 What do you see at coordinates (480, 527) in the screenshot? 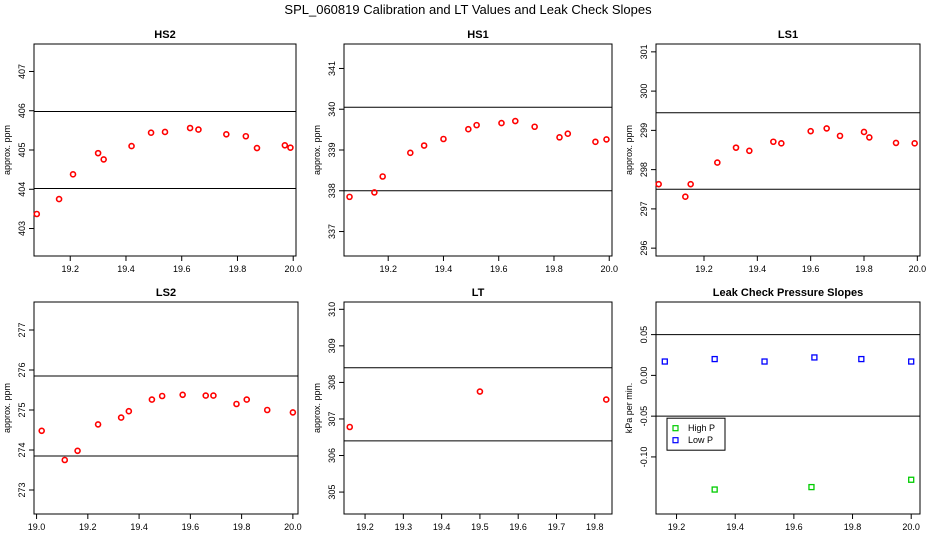
I see `x-tick-label: 19.5` at bounding box center [480, 527].